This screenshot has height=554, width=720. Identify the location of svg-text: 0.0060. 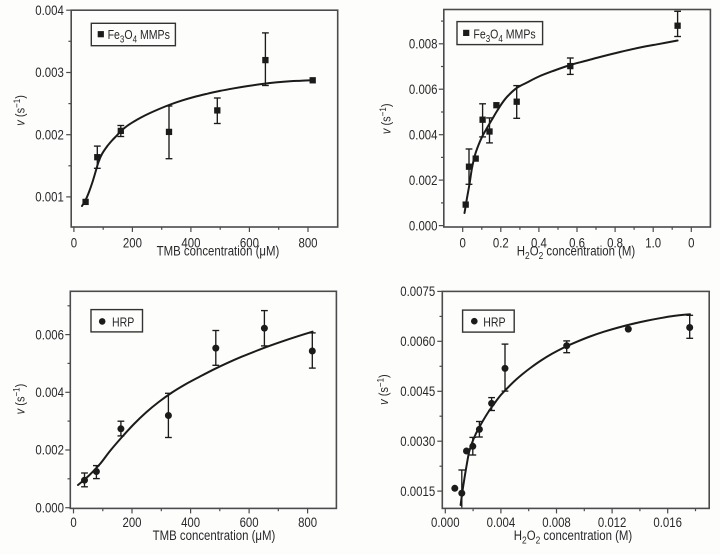
(417, 341).